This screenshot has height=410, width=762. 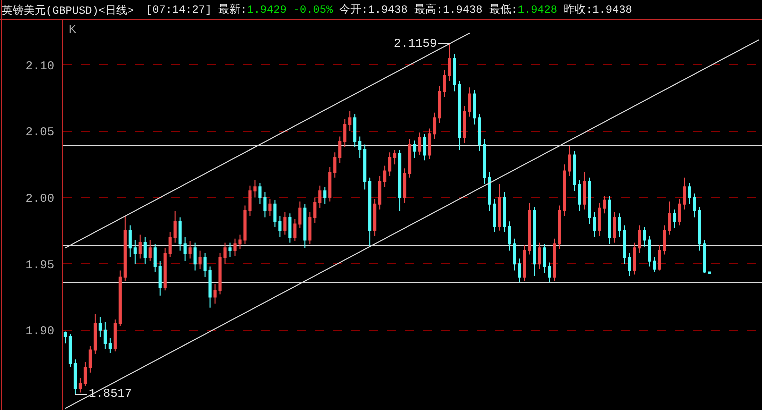 I want to click on y-tick-label: 2.05, so click(x=40, y=133).